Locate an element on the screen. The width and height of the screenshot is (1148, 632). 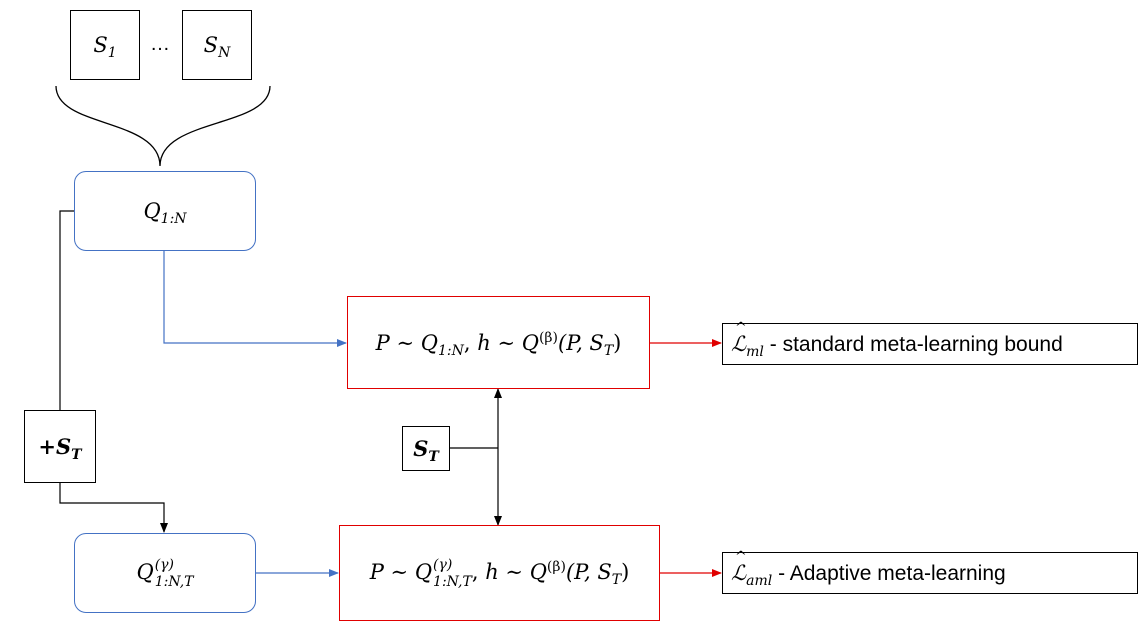
q1n-label: Q1:N is located at coordinates (164, 211).